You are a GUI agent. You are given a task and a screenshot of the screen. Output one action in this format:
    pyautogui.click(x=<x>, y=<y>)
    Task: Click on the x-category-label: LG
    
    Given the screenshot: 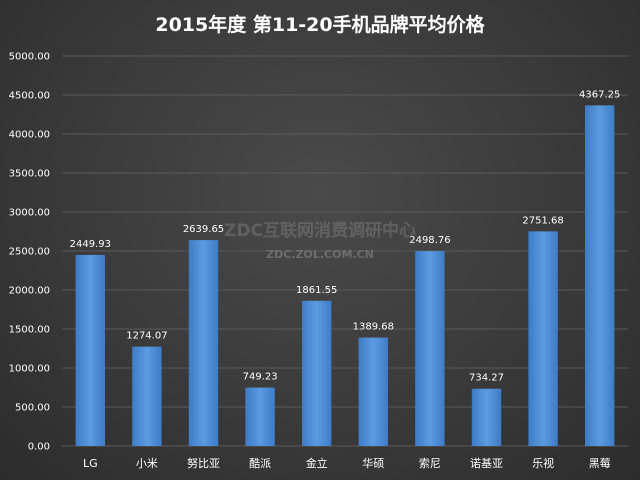 What is the action you would take?
    pyautogui.click(x=90, y=463)
    